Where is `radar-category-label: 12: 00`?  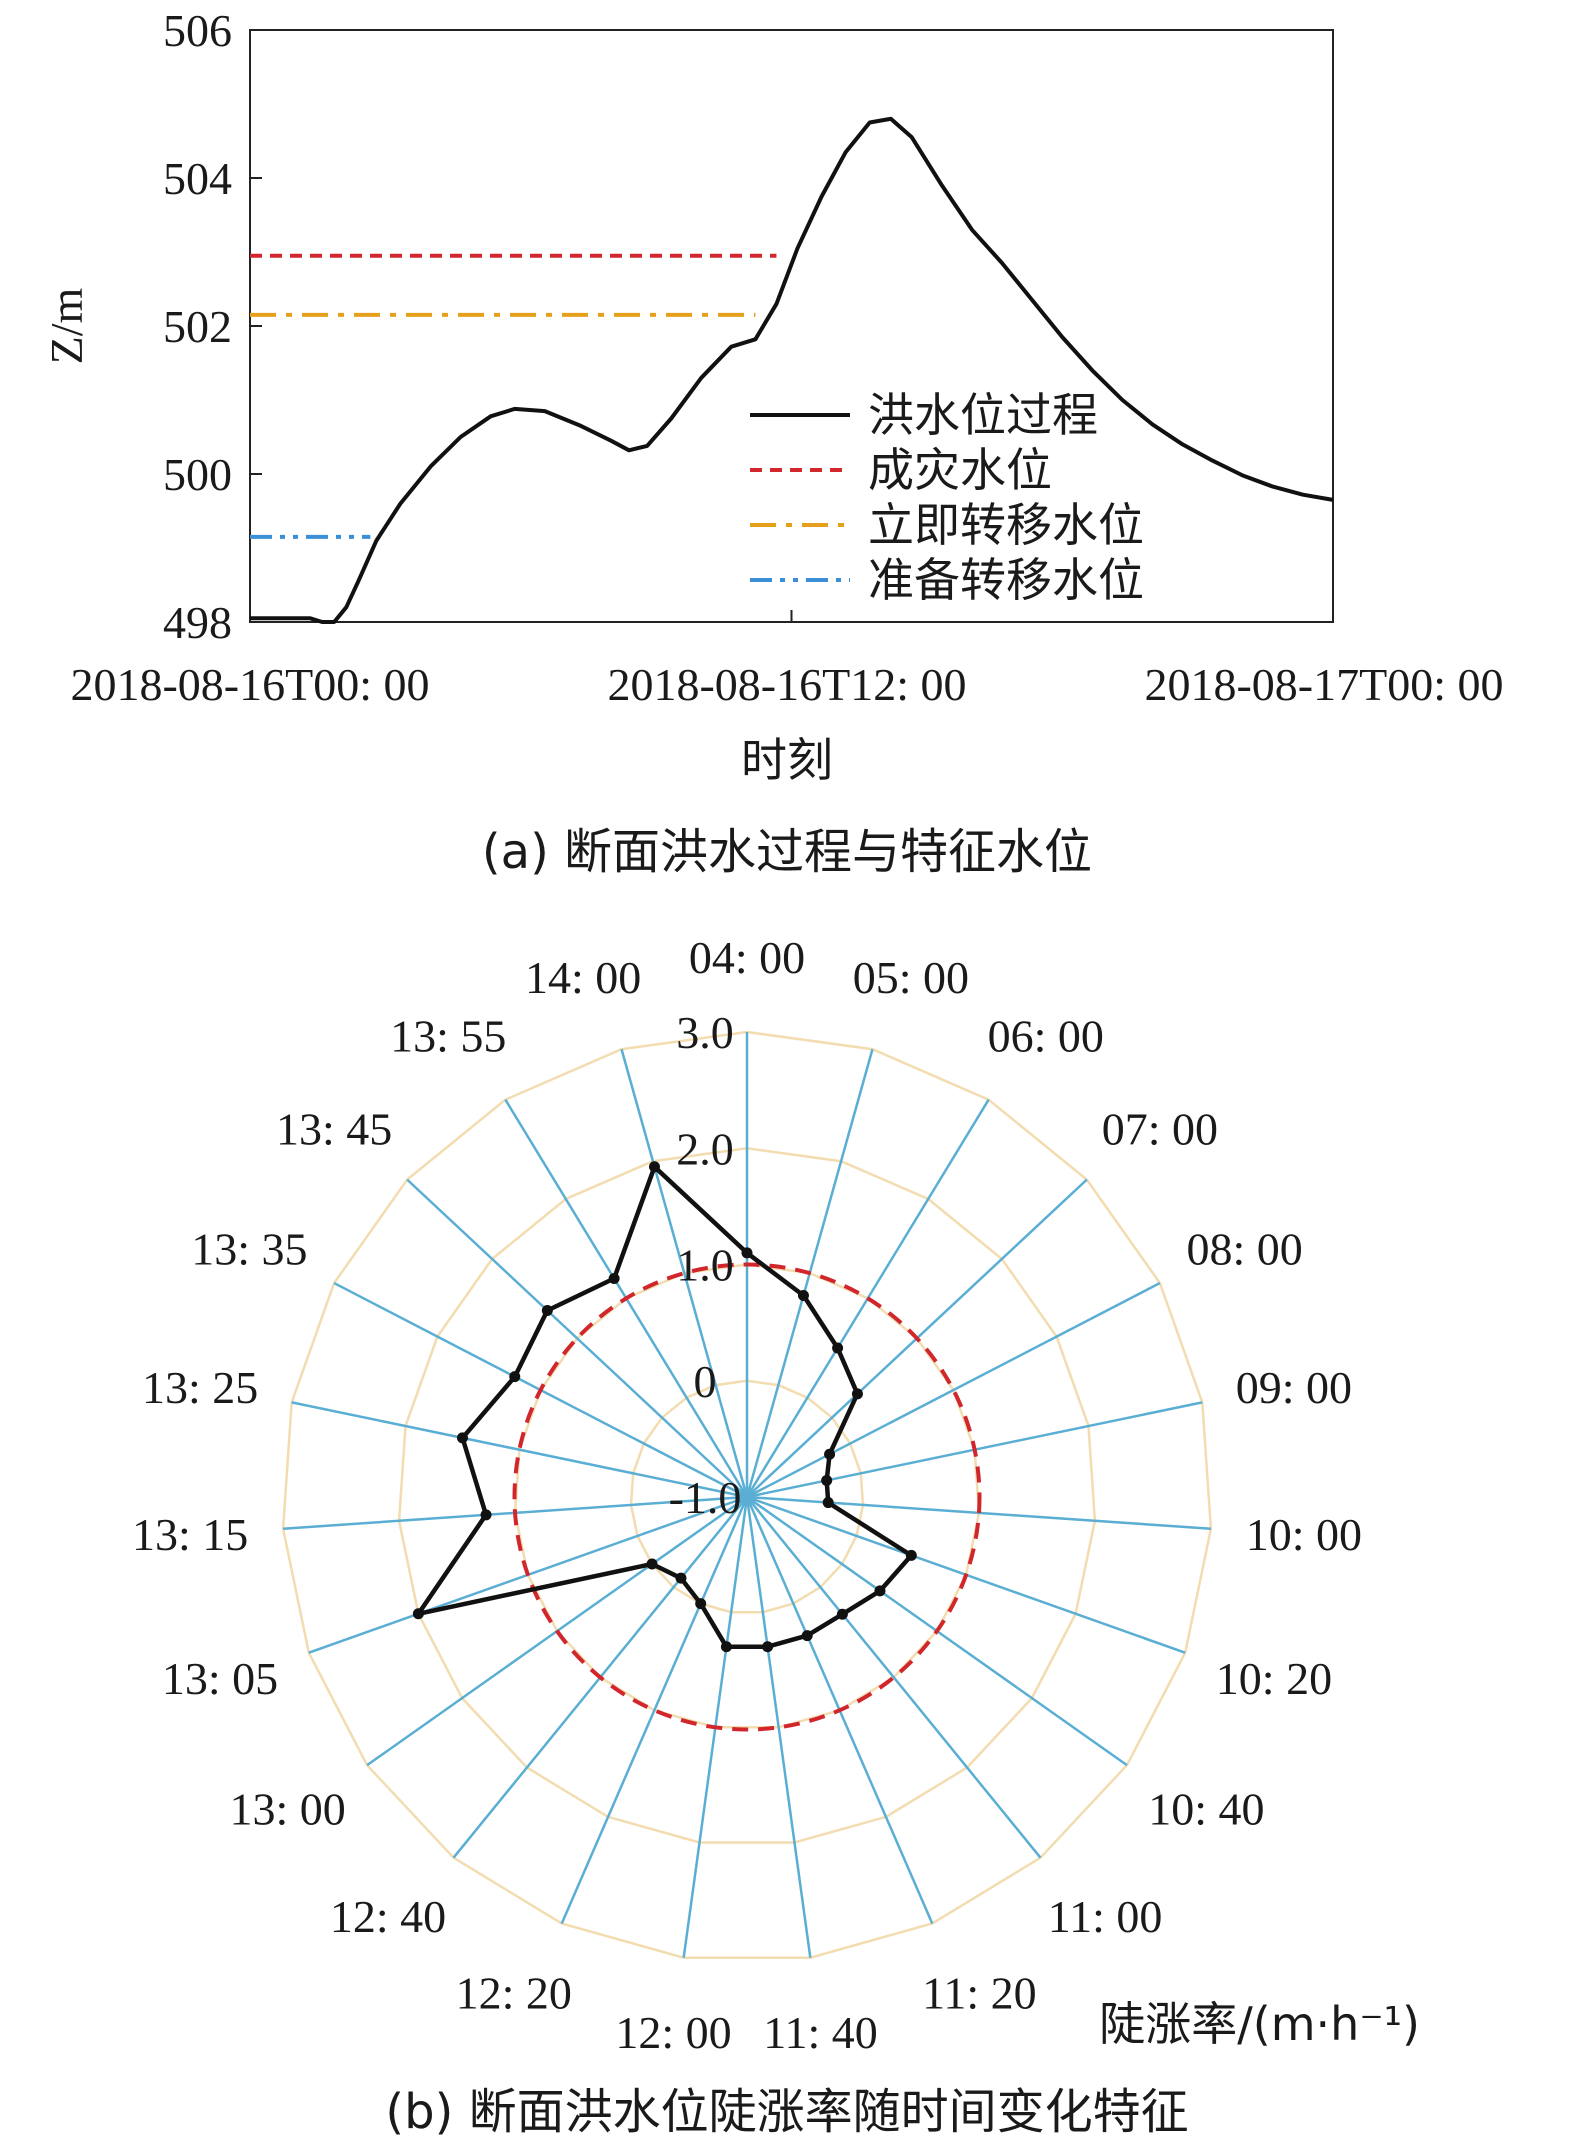 radar-category-label: 12: 00 is located at coordinates (673, 2032).